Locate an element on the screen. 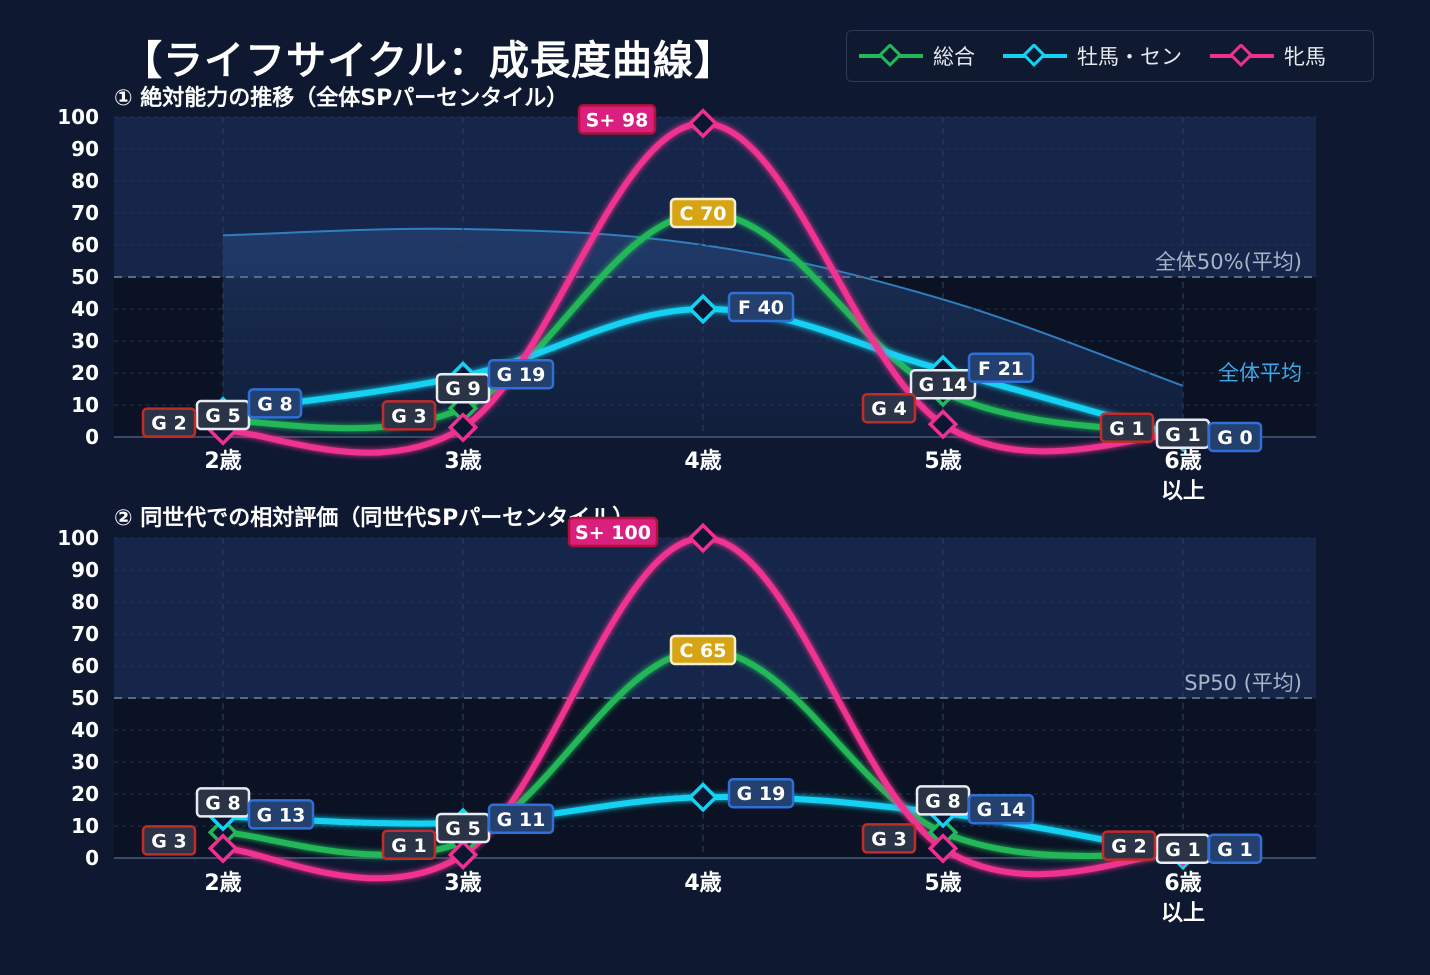  series-0-data-label: G 14 is located at coordinates (943, 384).